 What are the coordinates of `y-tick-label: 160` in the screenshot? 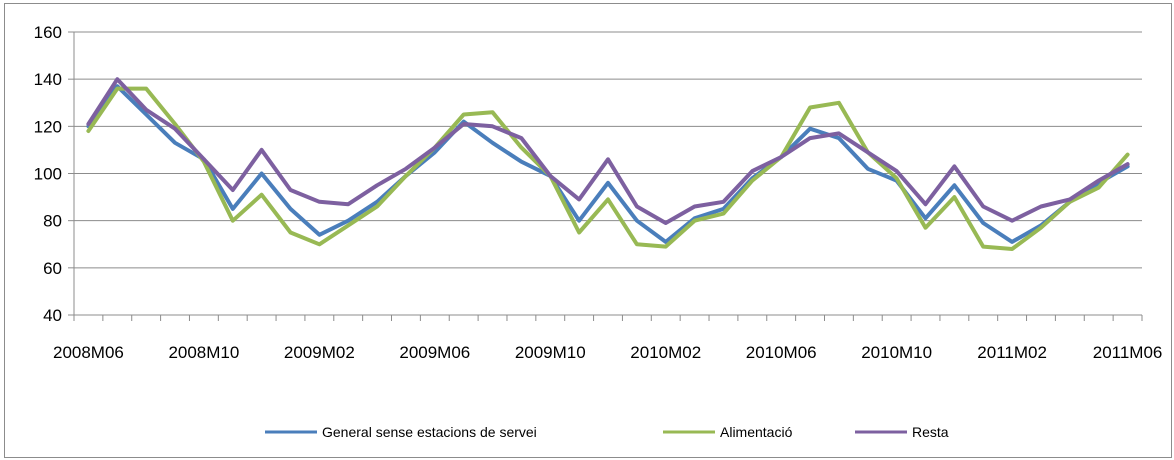 It's located at (48, 32).